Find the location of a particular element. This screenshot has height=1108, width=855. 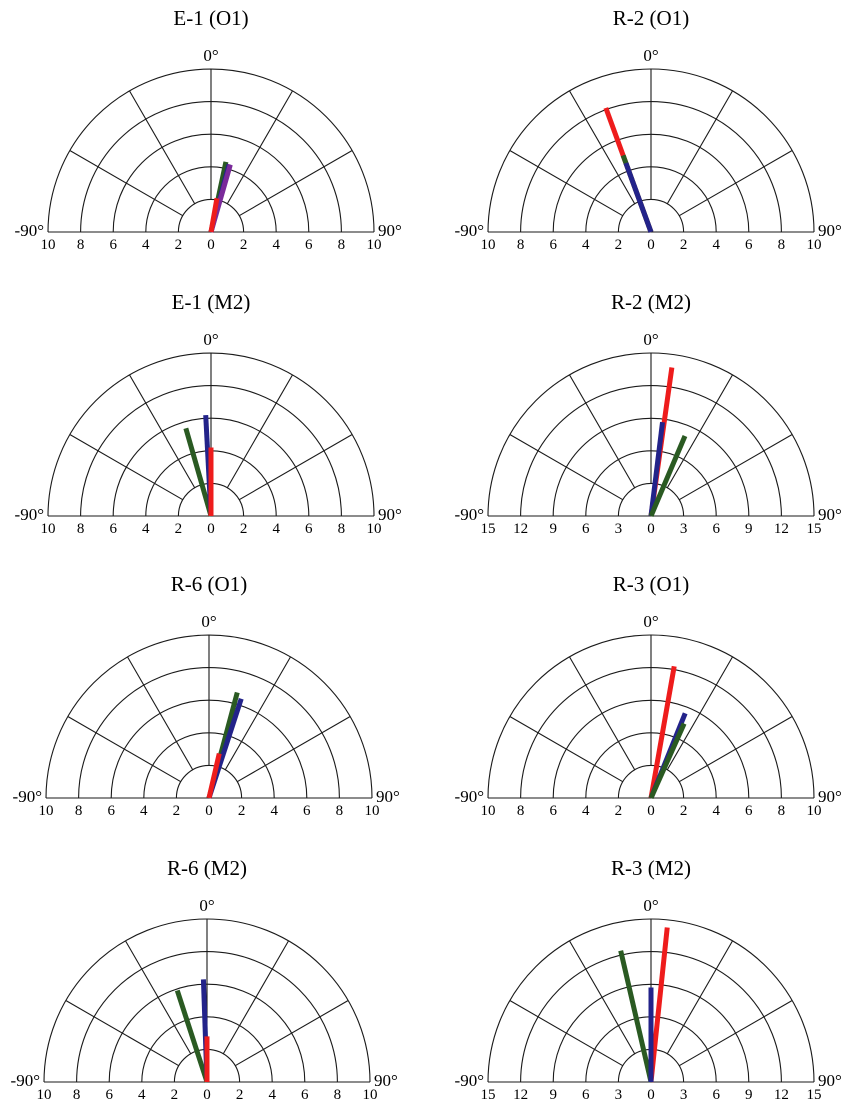

polar-chart: E-1 (O1)0°-90° 90°10 8 6 4 2 0 2 4 6 8 10 is located at coordinates (208, 129).